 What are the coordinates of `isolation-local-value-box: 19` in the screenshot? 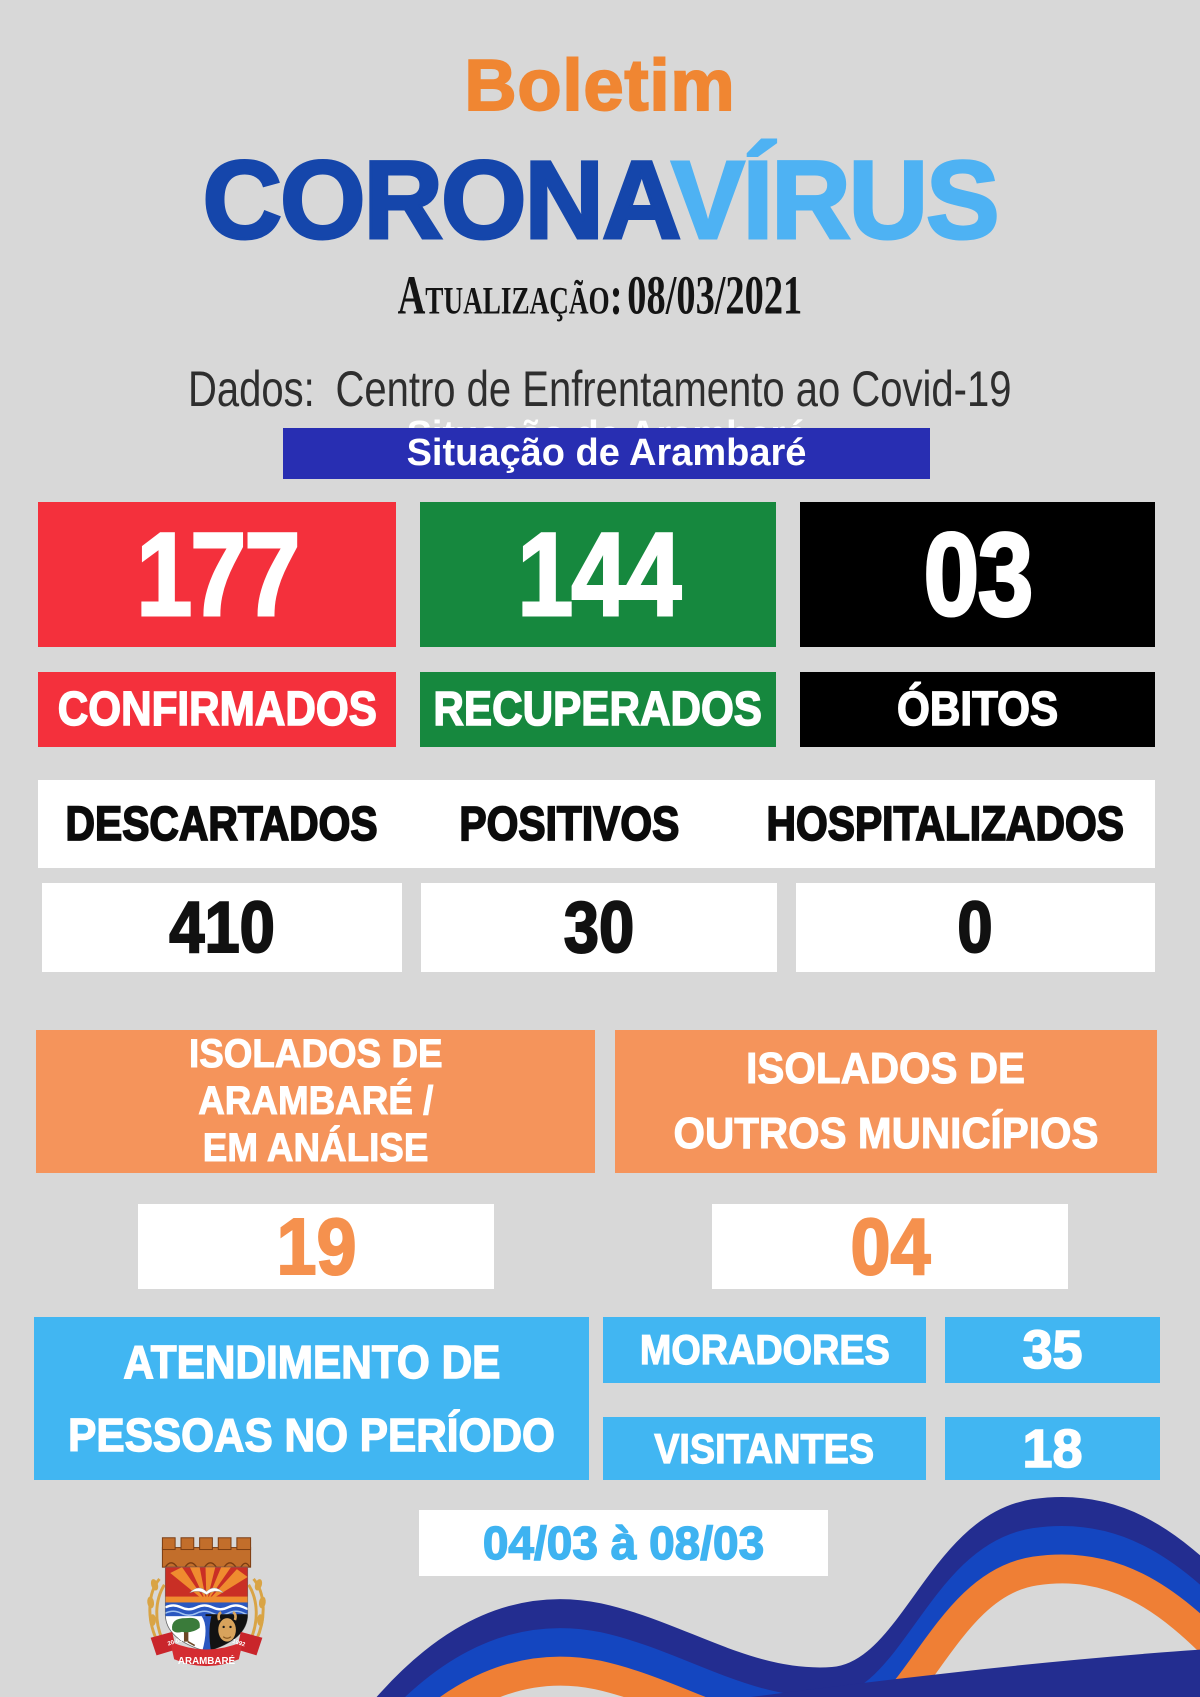 It's located at (316, 1246).